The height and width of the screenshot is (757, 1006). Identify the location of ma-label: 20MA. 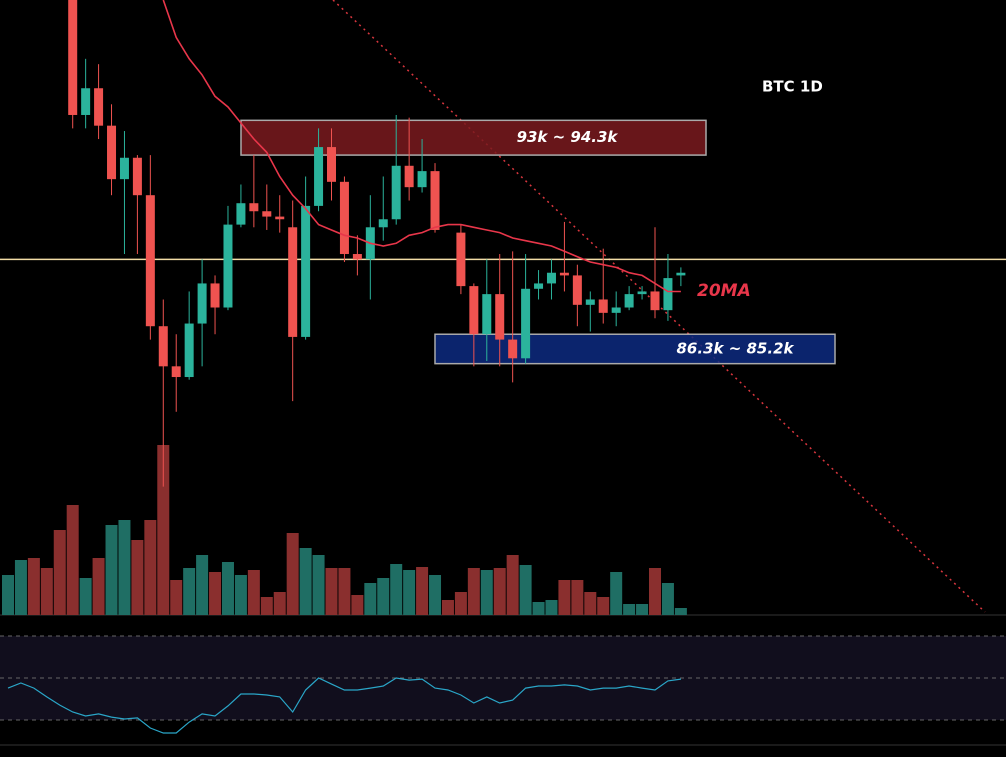
(724, 291).